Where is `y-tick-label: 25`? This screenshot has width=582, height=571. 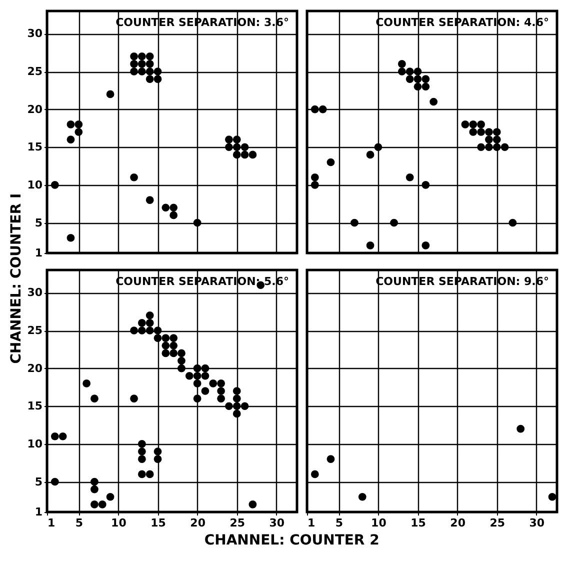 y-tick-label: 25 is located at coordinates (34, 330).